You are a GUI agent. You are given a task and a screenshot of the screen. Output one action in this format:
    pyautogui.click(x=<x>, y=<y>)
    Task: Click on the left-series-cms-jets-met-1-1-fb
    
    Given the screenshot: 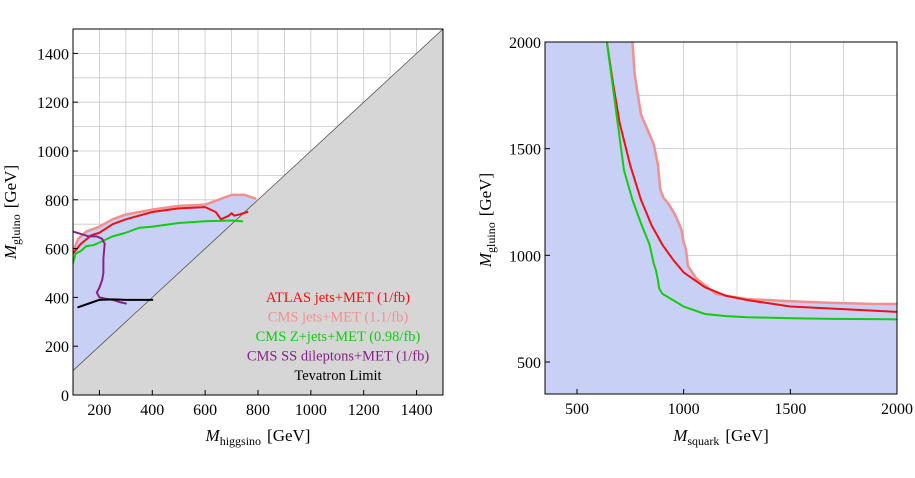 What is the action you would take?
    pyautogui.click(x=165, y=223)
    